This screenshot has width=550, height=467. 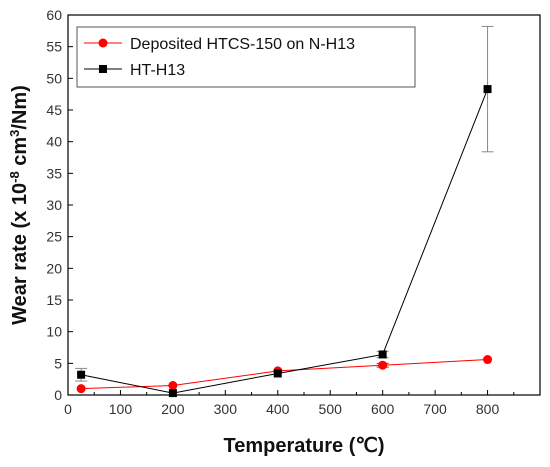 I want to click on legend: Deposited HTCS-150 on N-H13 HT-H13, so click(x=246, y=57).